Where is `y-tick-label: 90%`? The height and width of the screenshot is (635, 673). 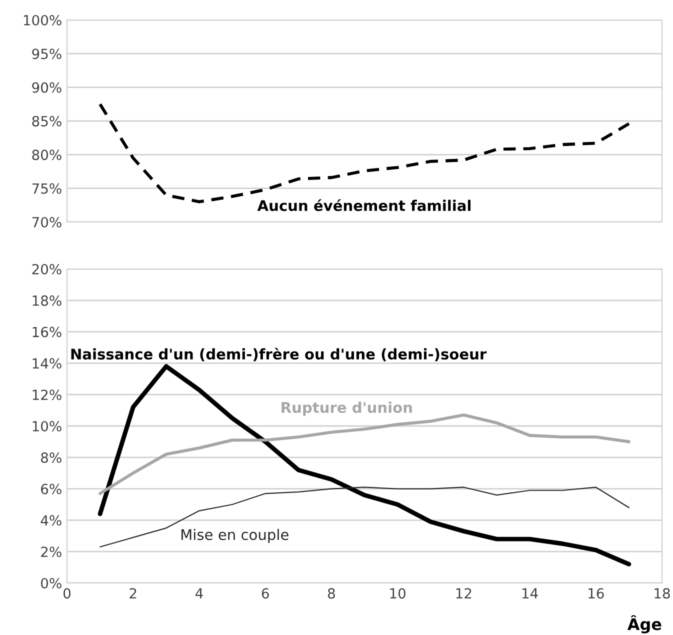 y-tick-label: 90% is located at coordinates (47, 87).